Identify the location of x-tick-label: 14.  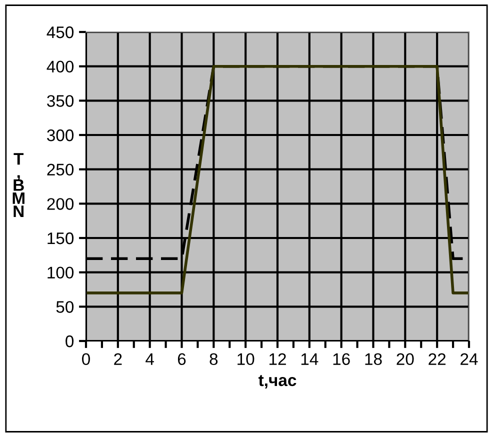
(309, 359).